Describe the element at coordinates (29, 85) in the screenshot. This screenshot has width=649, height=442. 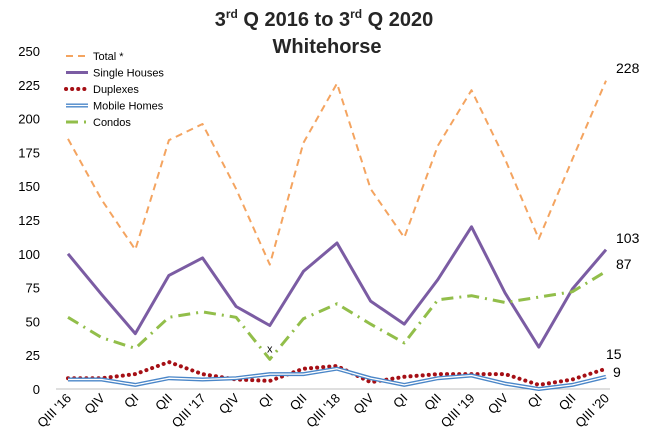
I see `y-tick-label: 225` at that location.